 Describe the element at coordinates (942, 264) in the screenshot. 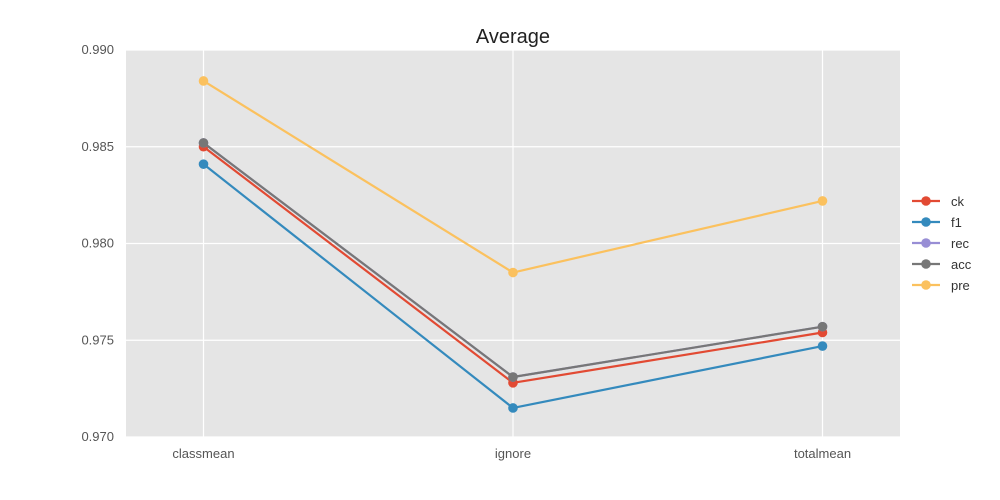

I see `legend-item-acc: acc` at that location.